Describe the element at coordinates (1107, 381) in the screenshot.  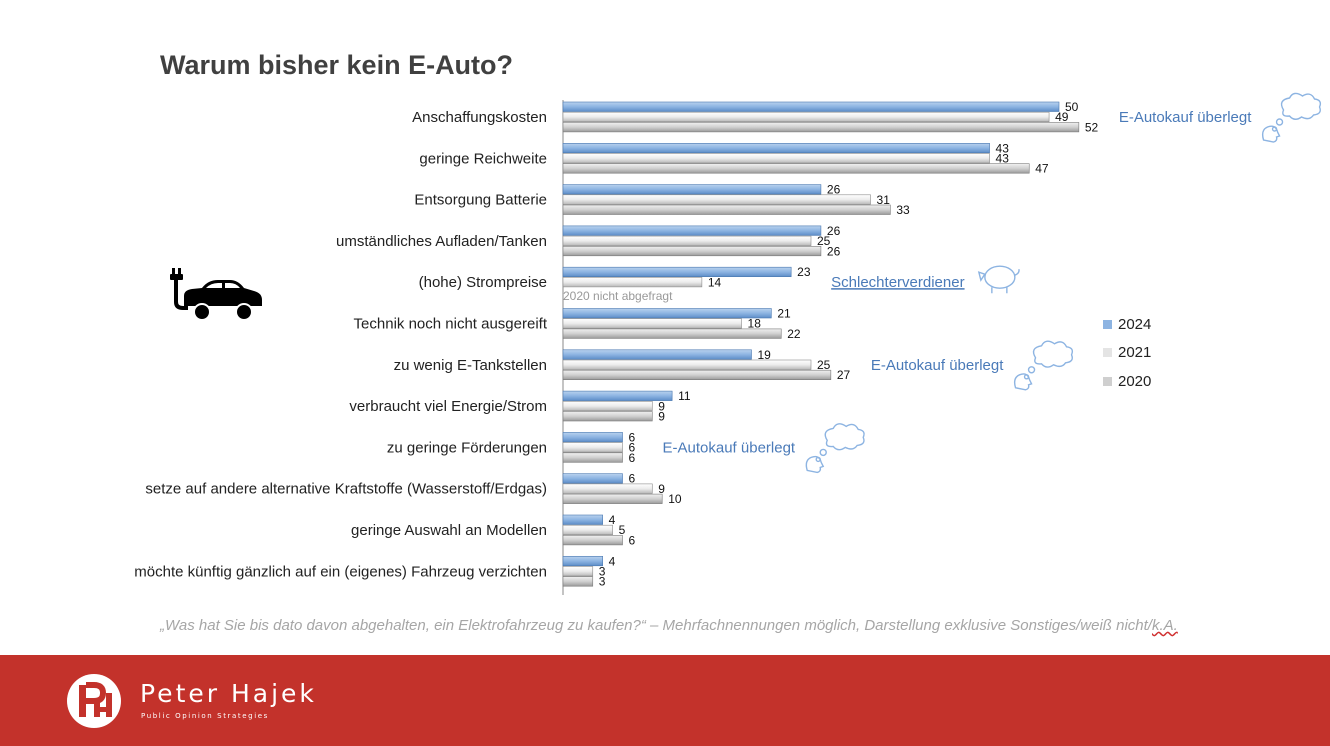
I see `legend-swatch-2020` at that location.